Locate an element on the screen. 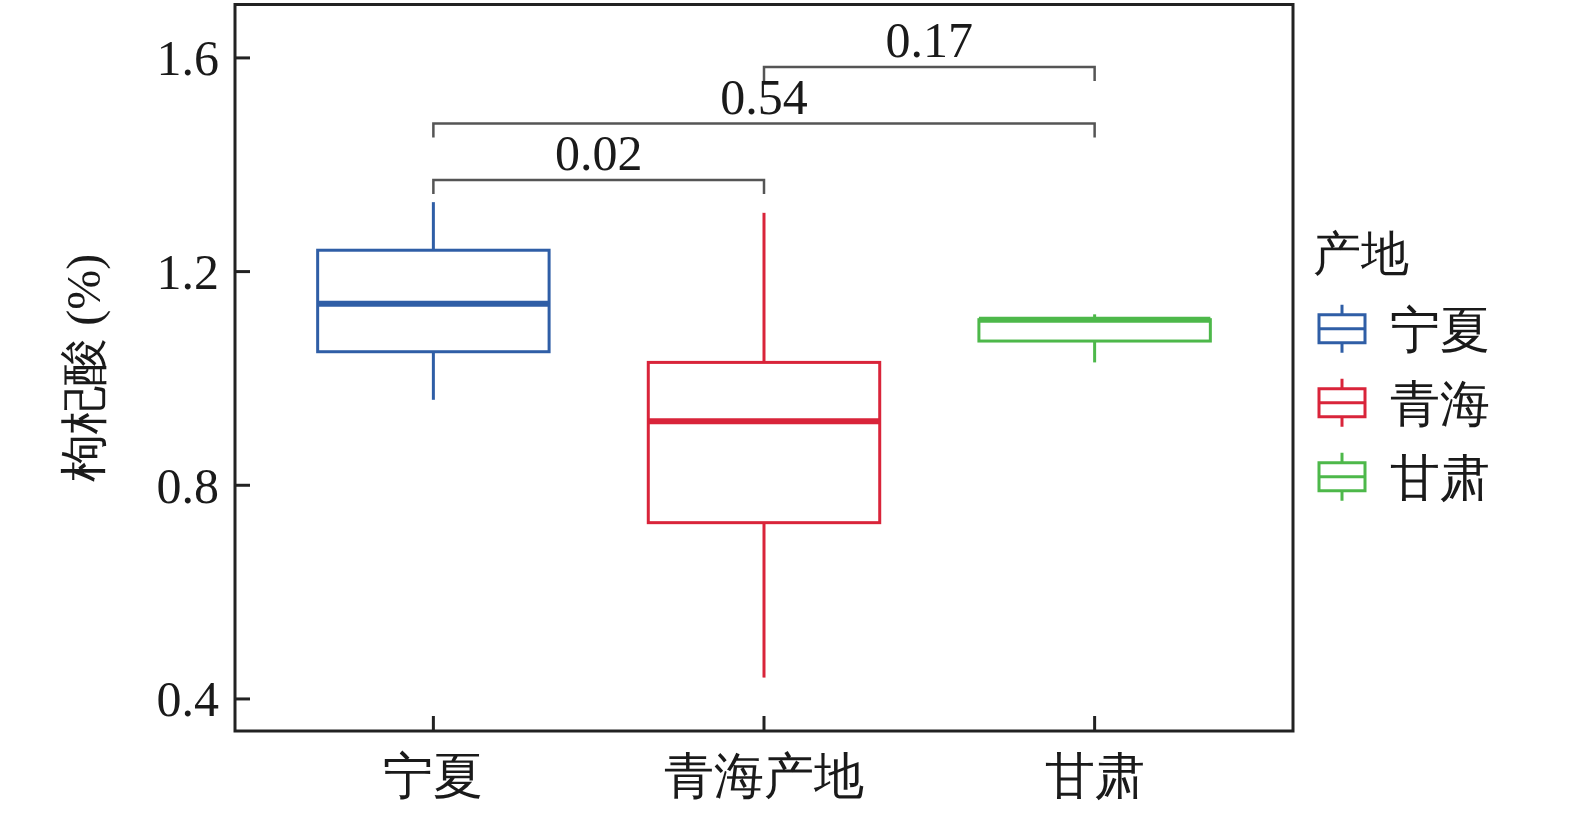  y-tick-label: 1.6 is located at coordinates (187, 58).